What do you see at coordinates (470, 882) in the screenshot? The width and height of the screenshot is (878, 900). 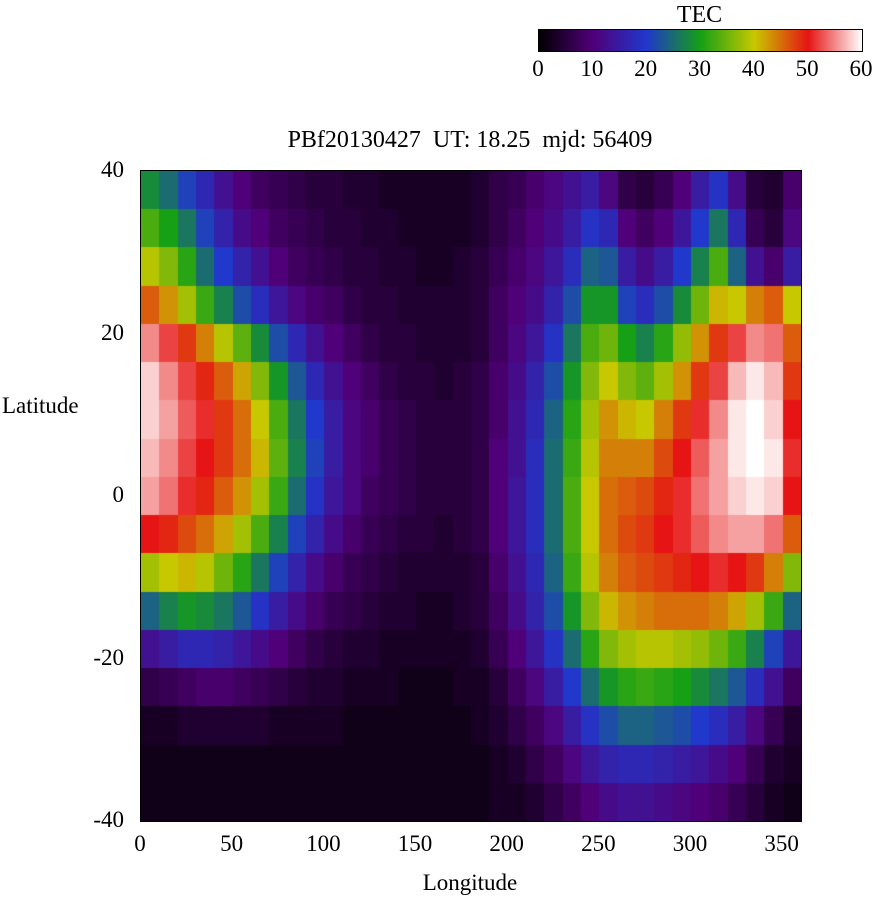 I see `x-axis-label: Longitude` at bounding box center [470, 882].